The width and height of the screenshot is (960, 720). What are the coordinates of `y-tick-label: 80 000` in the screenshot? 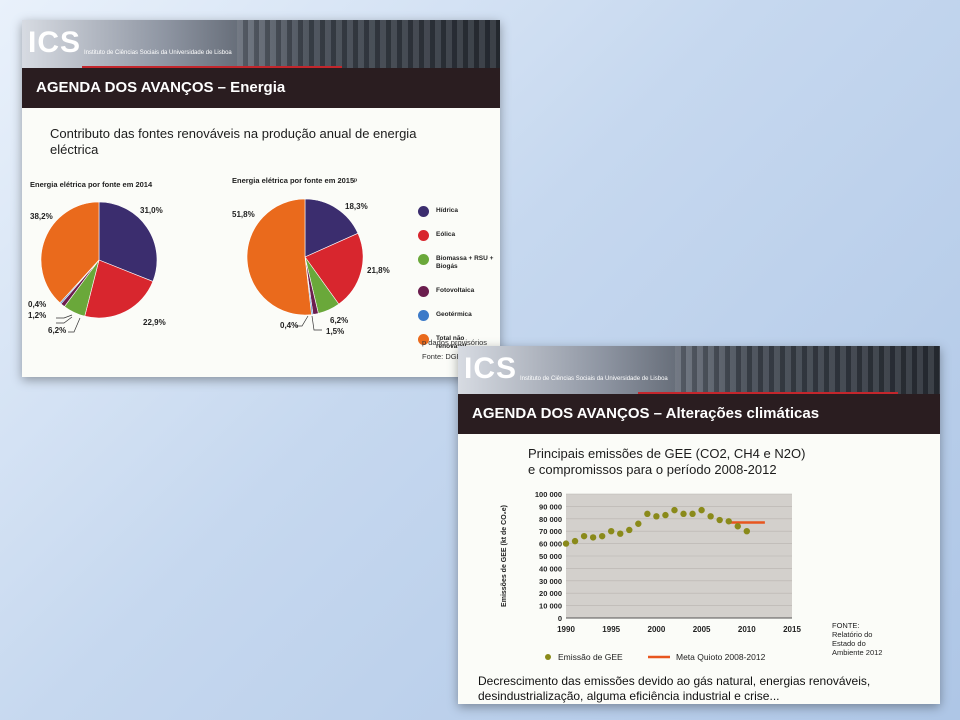 It's located at (550, 519).